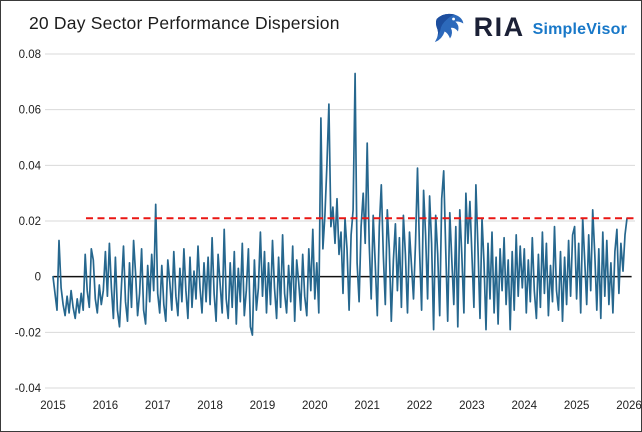 The width and height of the screenshot is (642, 432). I want to click on x-axis-tick-label: 2015, so click(53, 406).